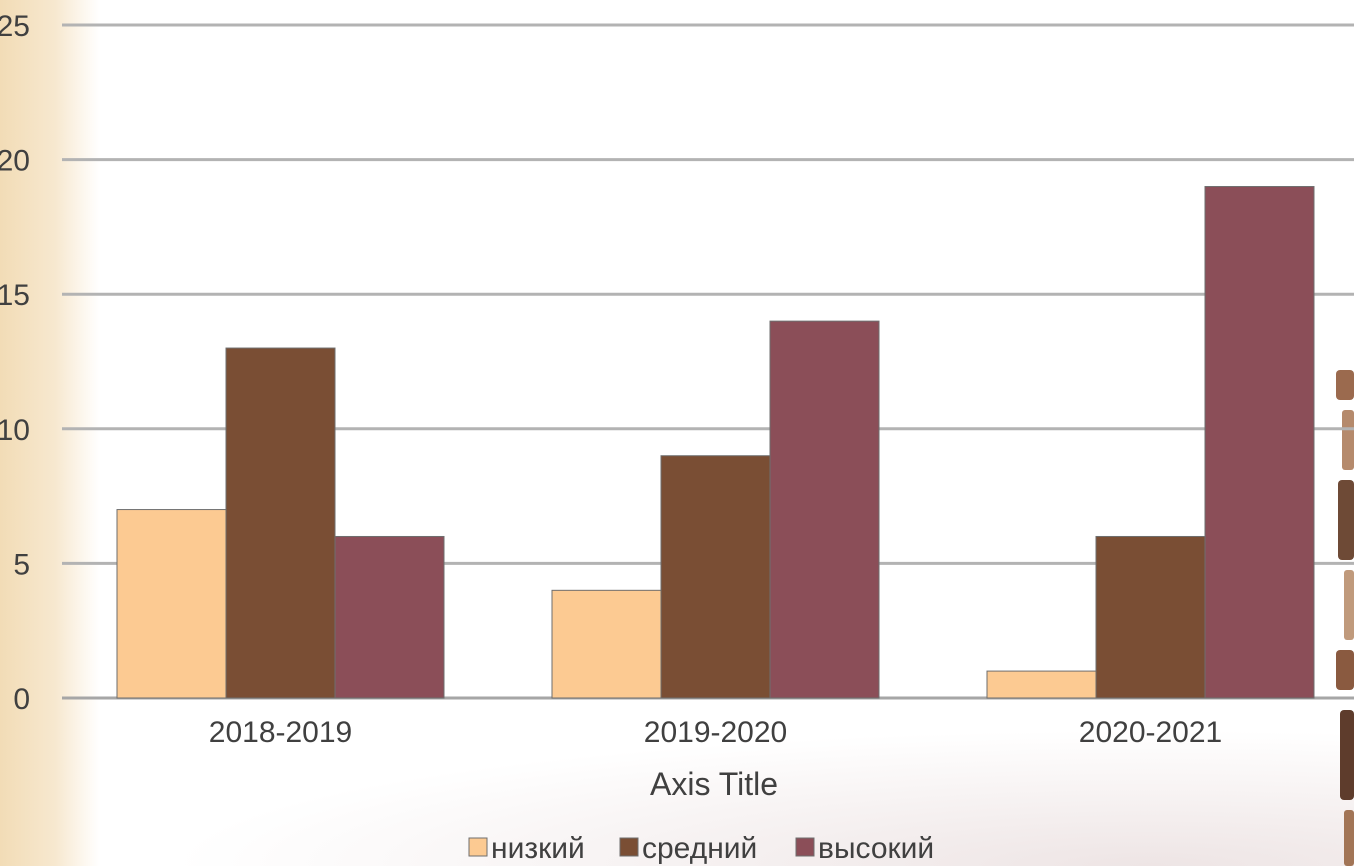 The height and width of the screenshot is (866, 1354). I want to click on y-tick-label: 0, so click(21, 699).